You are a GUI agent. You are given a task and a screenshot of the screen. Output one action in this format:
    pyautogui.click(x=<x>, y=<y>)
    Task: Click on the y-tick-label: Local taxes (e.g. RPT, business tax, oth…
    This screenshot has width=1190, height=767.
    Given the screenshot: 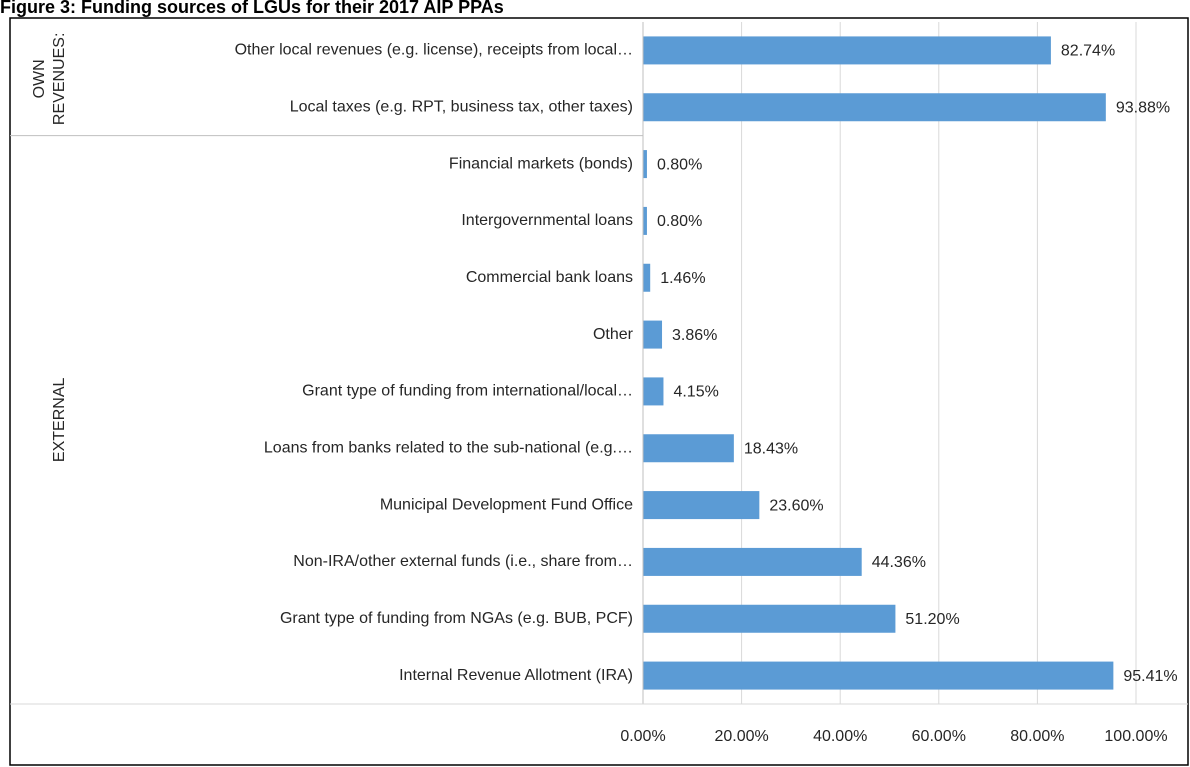 What is the action you would take?
    pyautogui.click(x=461, y=106)
    